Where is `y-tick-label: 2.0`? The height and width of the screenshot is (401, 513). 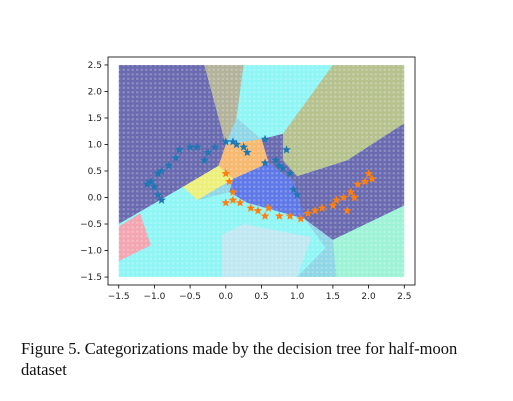 y-tick-label: 2.0 is located at coordinates (95, 92).